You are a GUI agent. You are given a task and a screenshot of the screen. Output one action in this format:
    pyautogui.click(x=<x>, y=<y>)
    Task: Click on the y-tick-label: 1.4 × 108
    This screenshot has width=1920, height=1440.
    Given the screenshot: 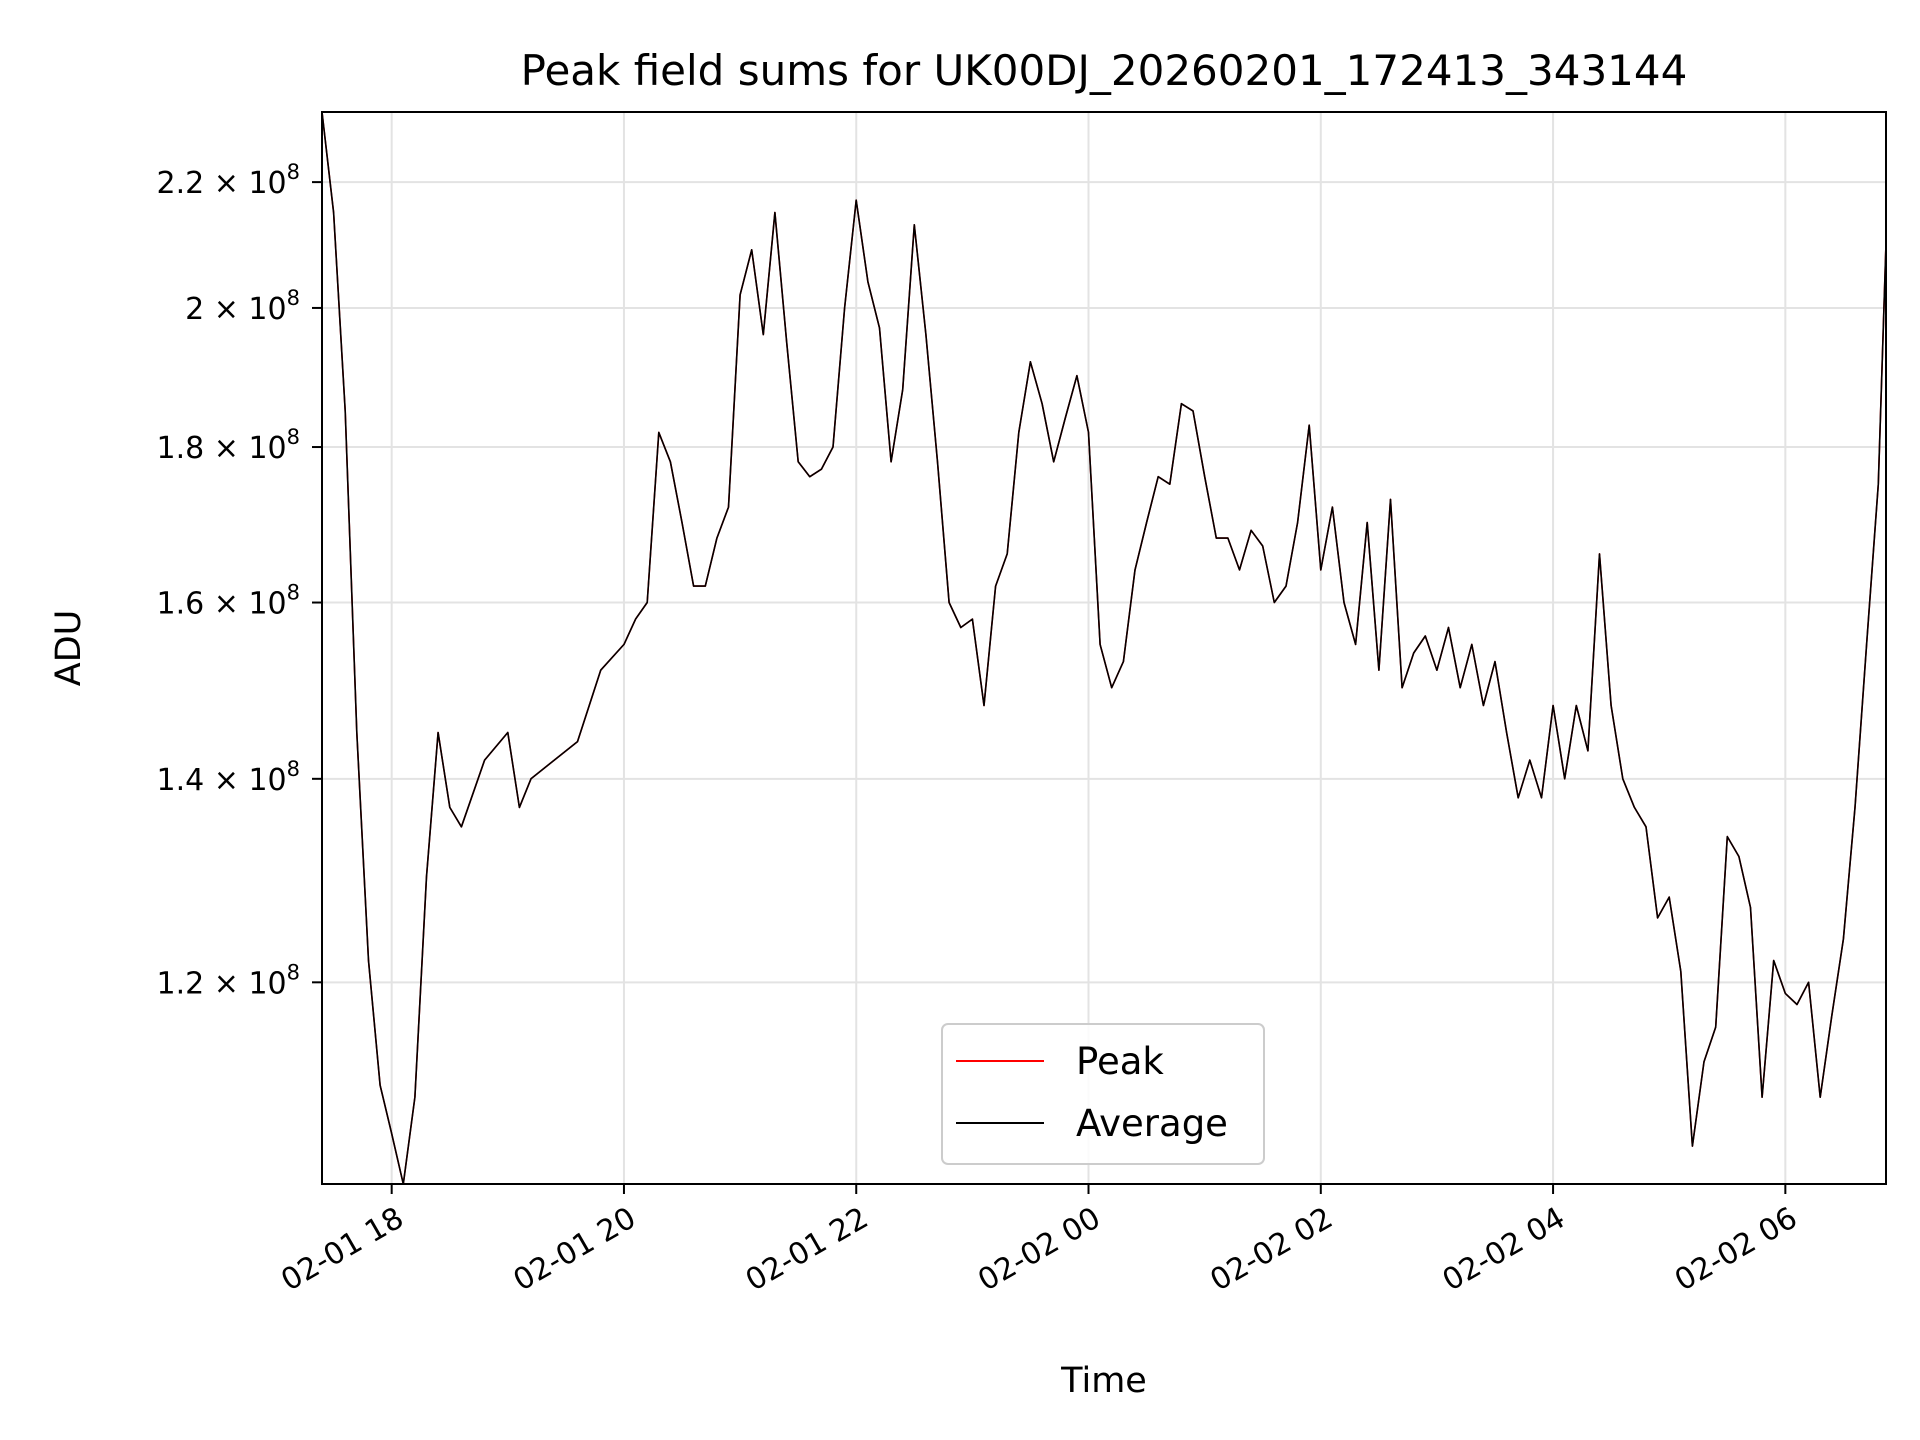 What is the action you would take?
    pyautogui.click(x=228, y=777)
    